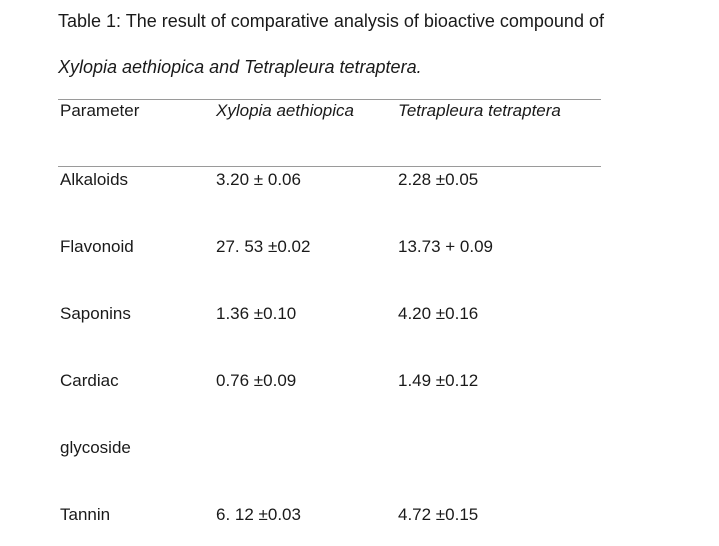  I want to click on row-alkaloids-tetrapleura: 2.28 ±0.05, so click(438, 179).